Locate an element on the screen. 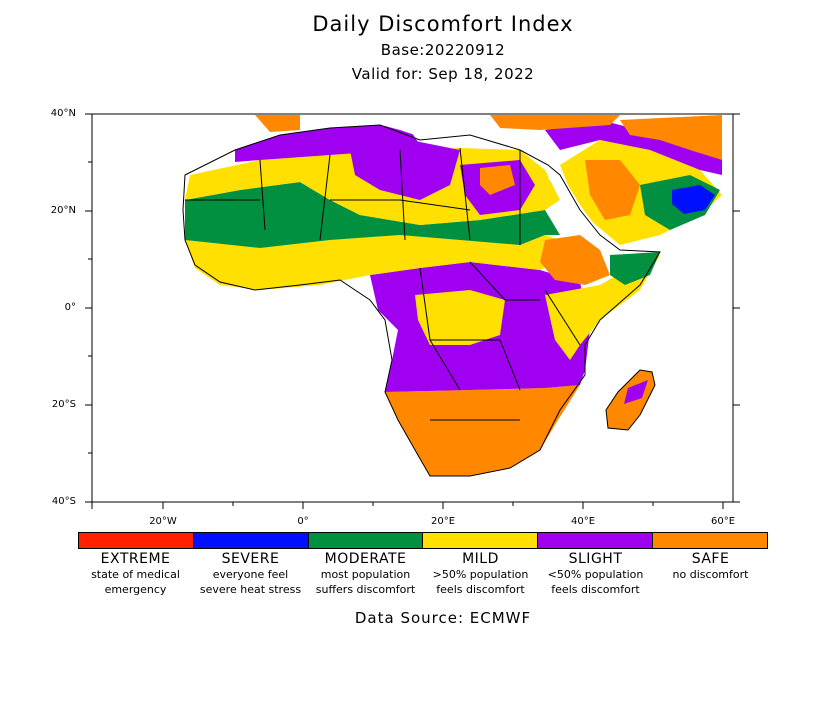 This screenshot has height=702, width=826. region-arabia-safe is located at coordinates (612, 190).